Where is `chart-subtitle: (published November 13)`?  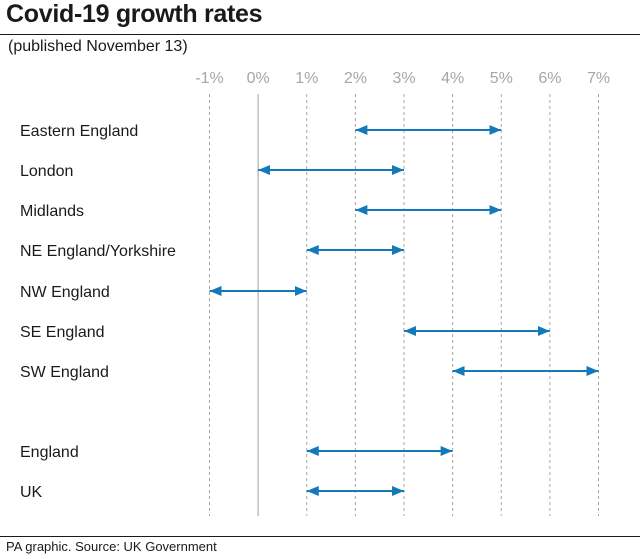 chart-subtitle: (published November 13) is located at coordinates (98, 46).